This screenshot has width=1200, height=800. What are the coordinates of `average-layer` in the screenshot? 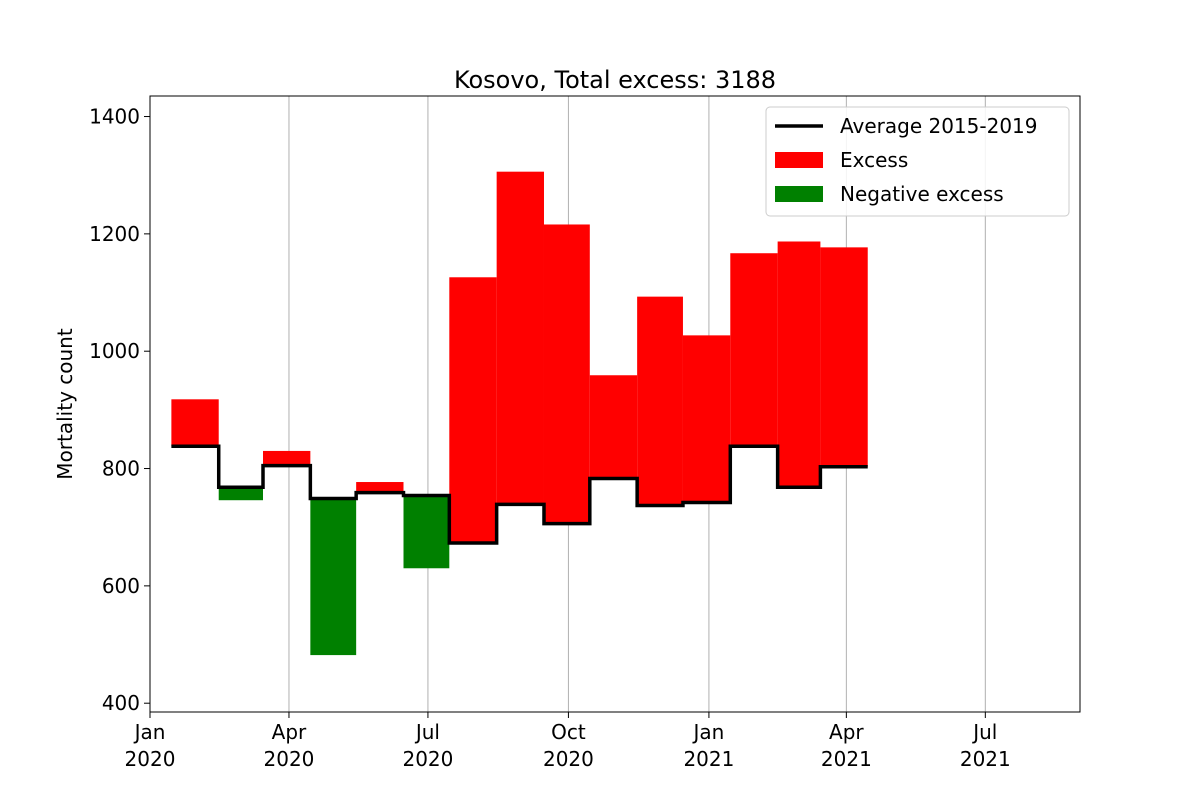 It's located at (519, 494).